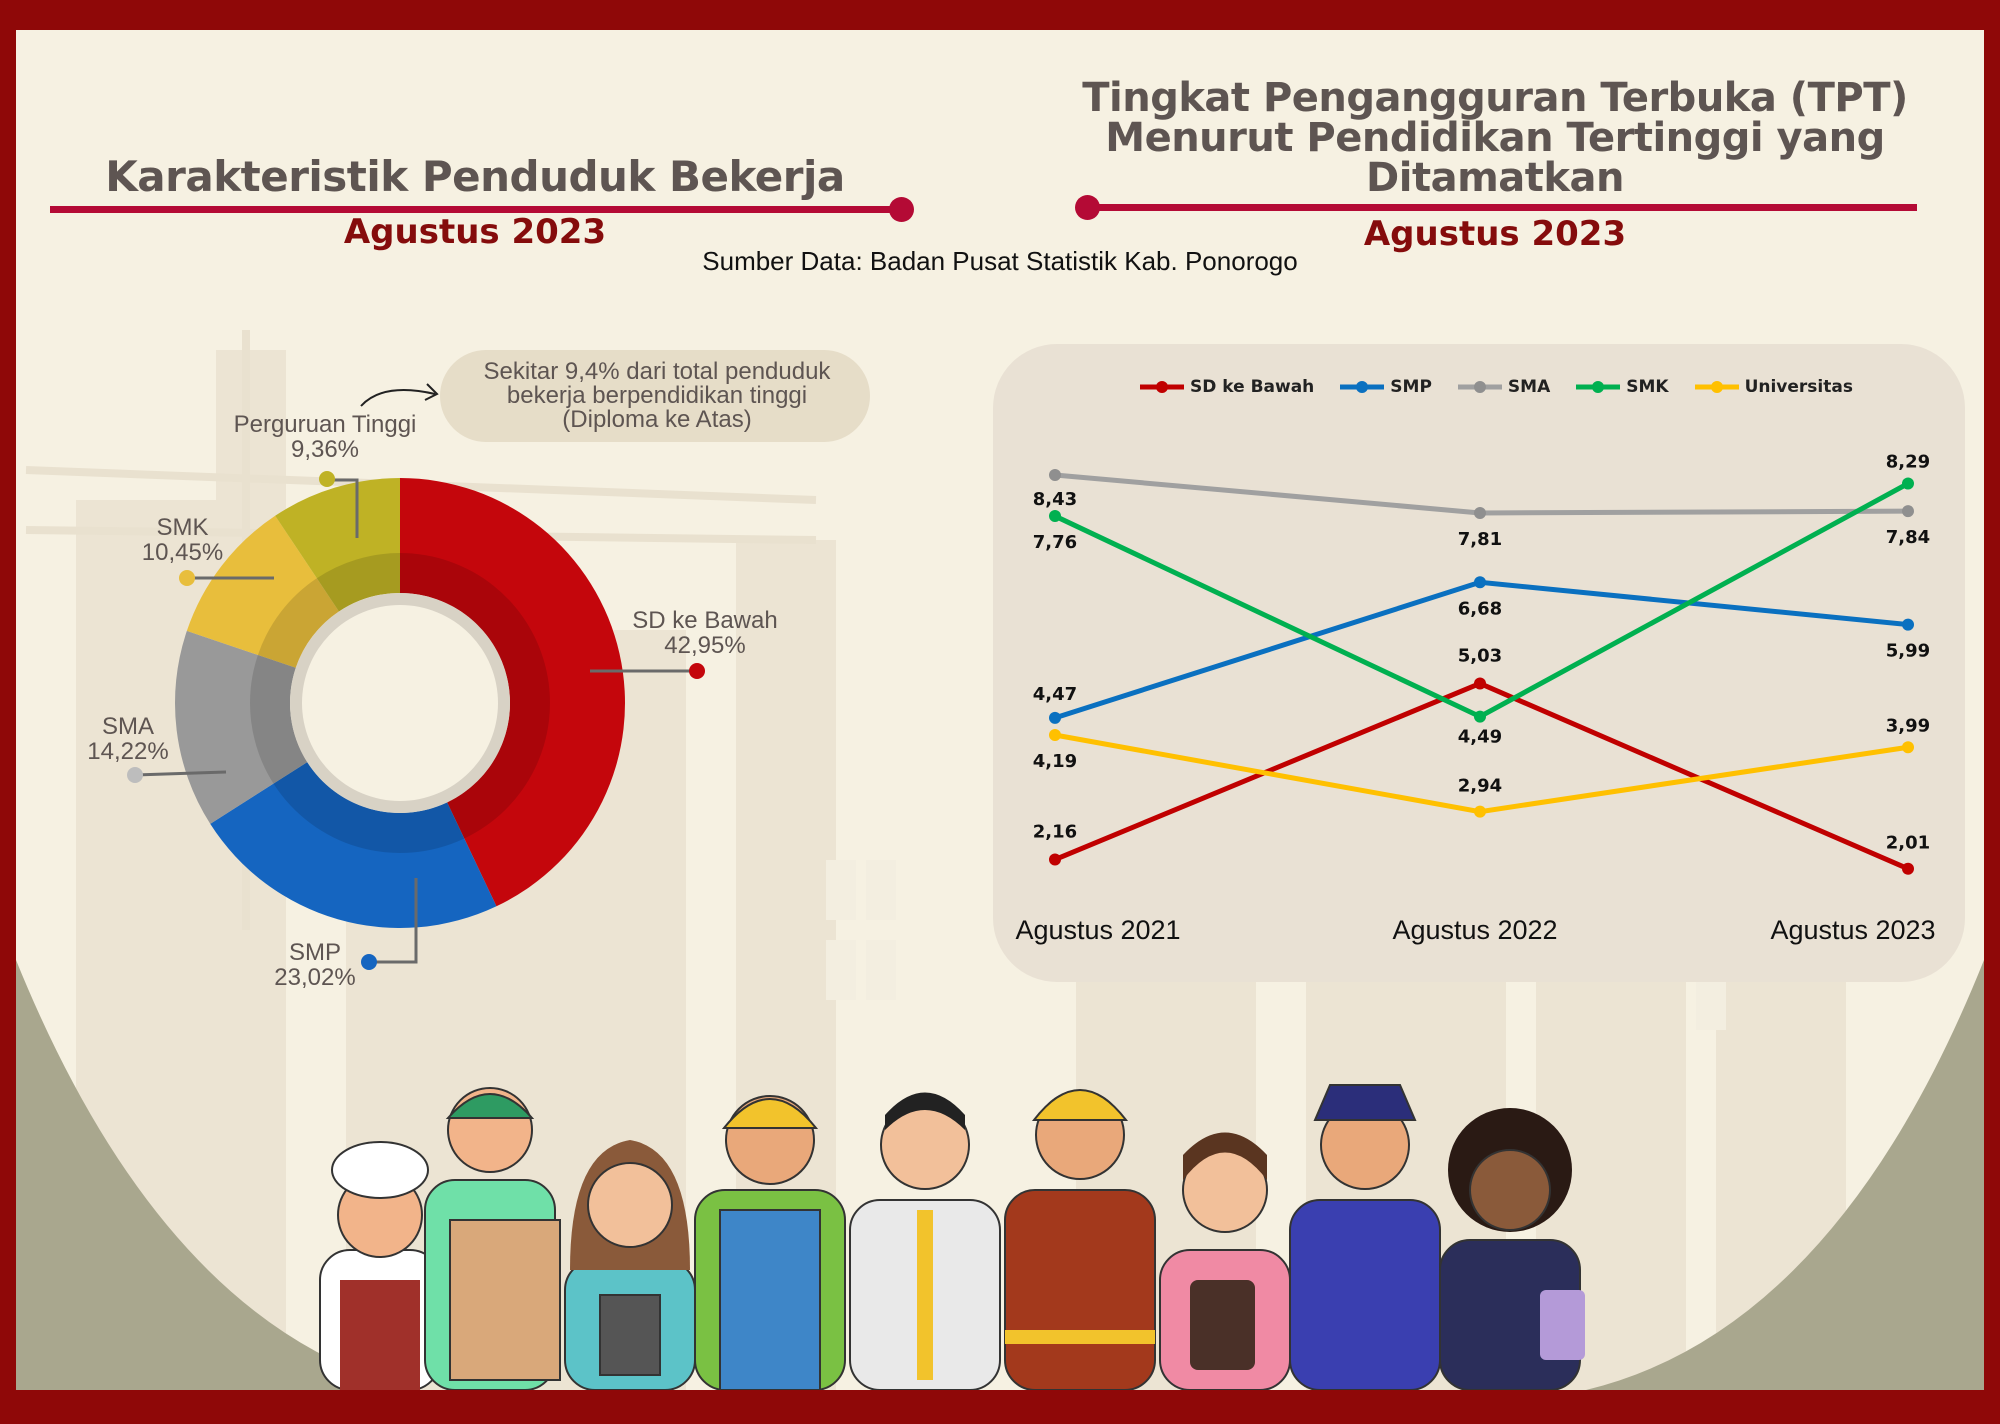  Describe the element at coordinates (1055, 761) in the screenshot. I see `data-label-univ-0: 4,19` at that location.